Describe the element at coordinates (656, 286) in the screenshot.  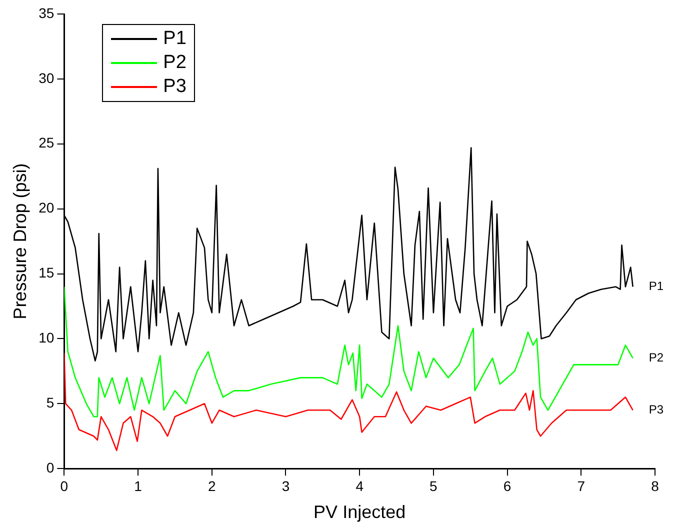
I see `annotation: P1` at that location.